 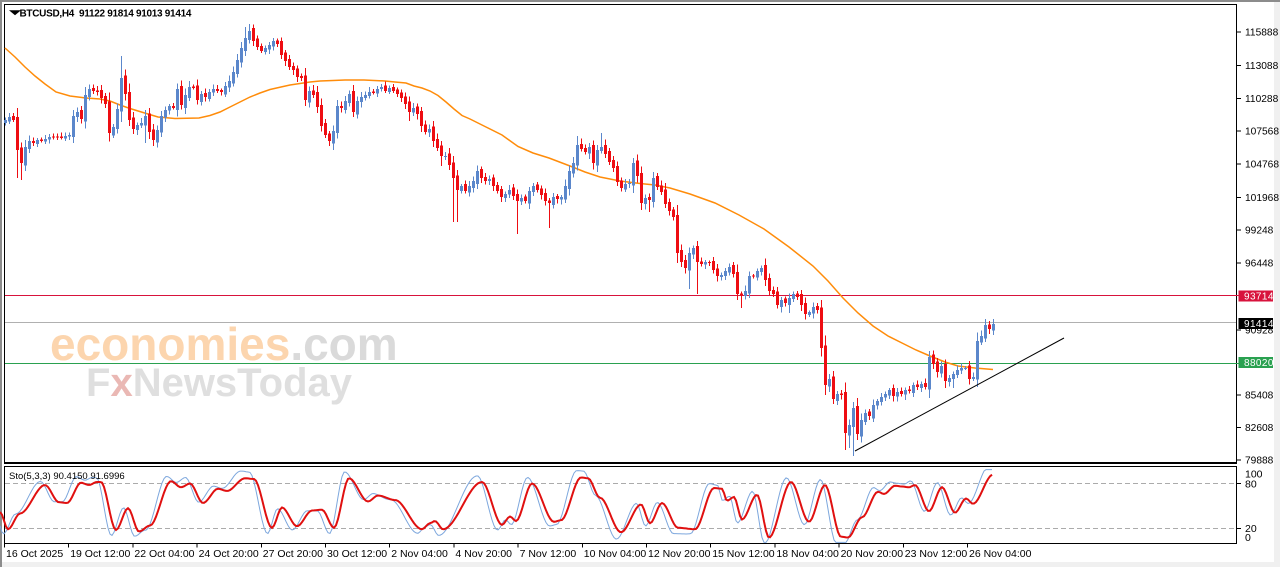 What do you see at coordinates (807, 554) in the screenshot?
I see `svg-text: 18 Nov 04:00` at bounding box center [807, 554].